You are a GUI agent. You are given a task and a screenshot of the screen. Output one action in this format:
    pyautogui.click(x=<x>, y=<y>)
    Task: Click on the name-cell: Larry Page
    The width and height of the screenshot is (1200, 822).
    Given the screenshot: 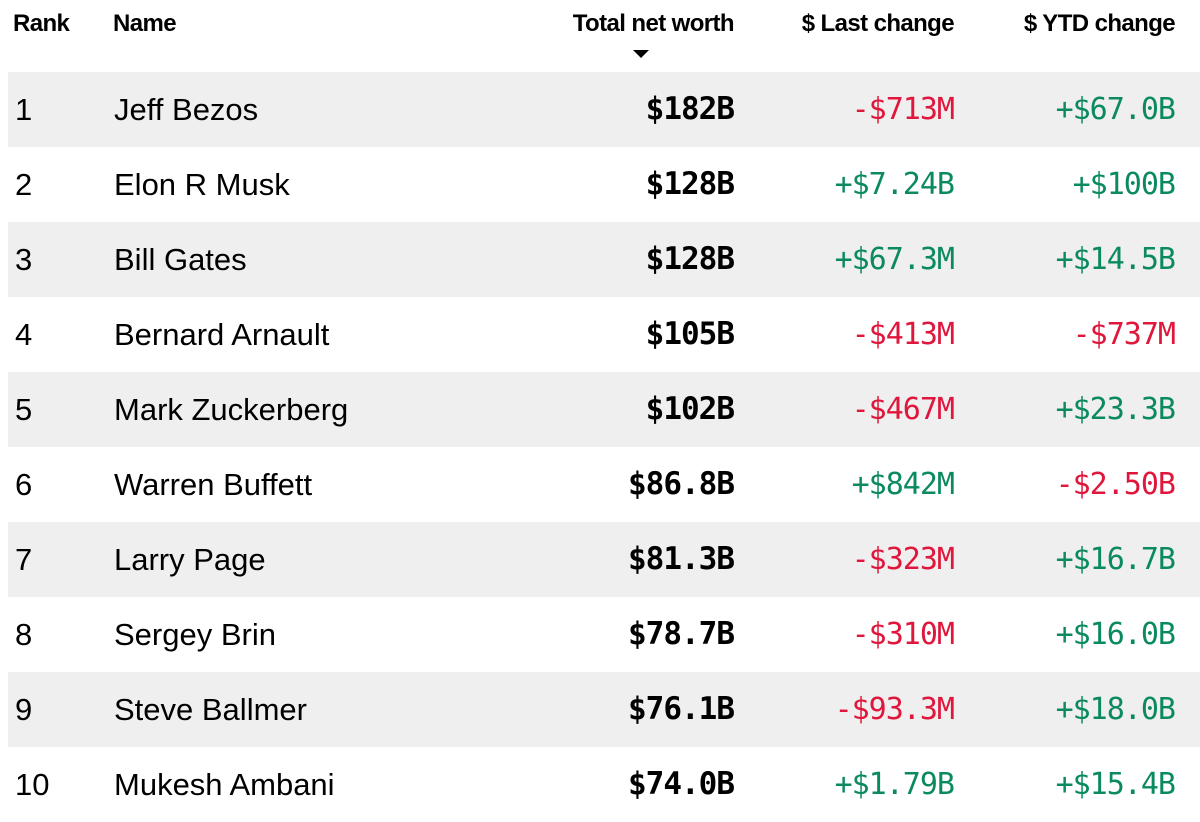 What is the action you would take?
    pyautogui.click(x=190, y=559)
    